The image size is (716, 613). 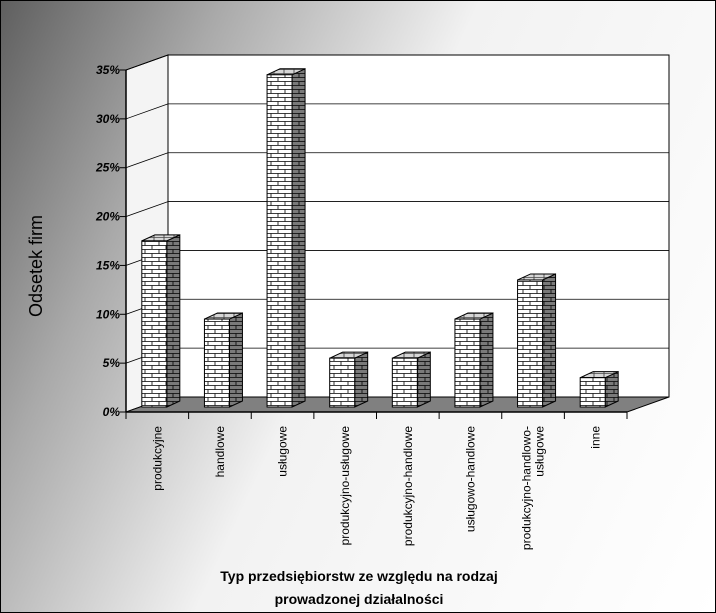 What do you see at coordinates (108, 314) in the screenshot?
I see `y-tick-label: 10%` at bounding box center [108, 314].